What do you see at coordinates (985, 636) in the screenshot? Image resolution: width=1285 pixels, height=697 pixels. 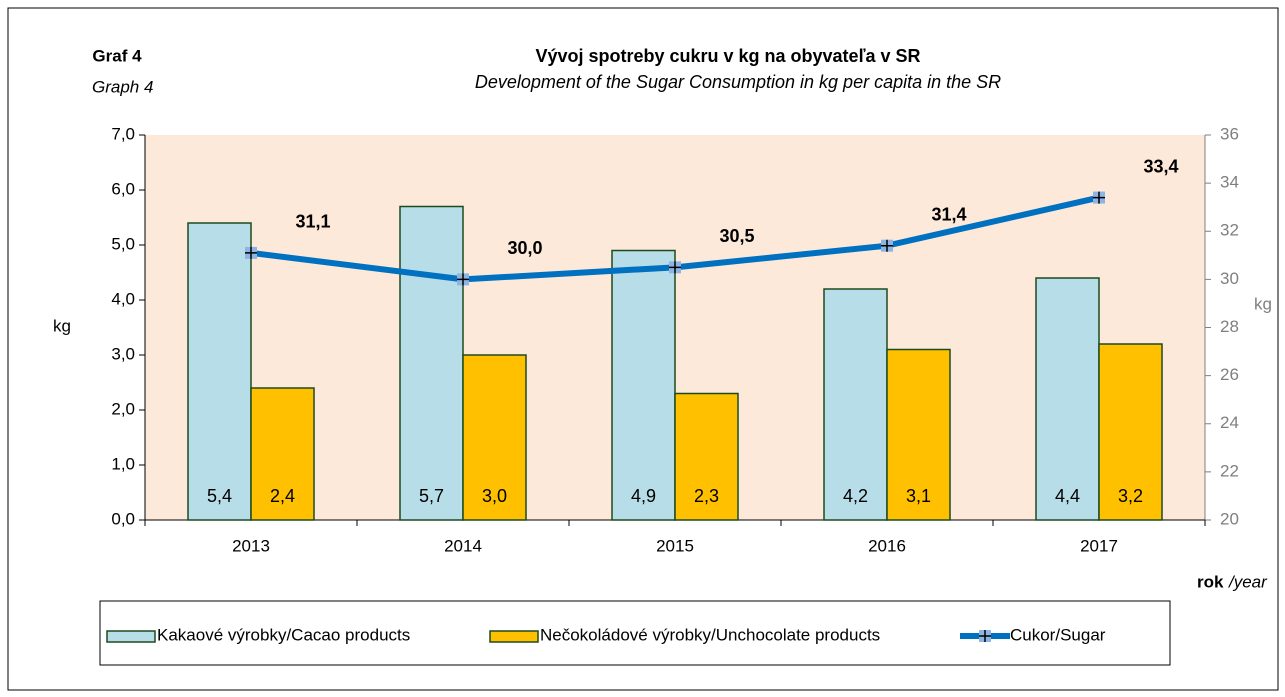 I see `legend-marker-cross` at bounding box center [985, 636].